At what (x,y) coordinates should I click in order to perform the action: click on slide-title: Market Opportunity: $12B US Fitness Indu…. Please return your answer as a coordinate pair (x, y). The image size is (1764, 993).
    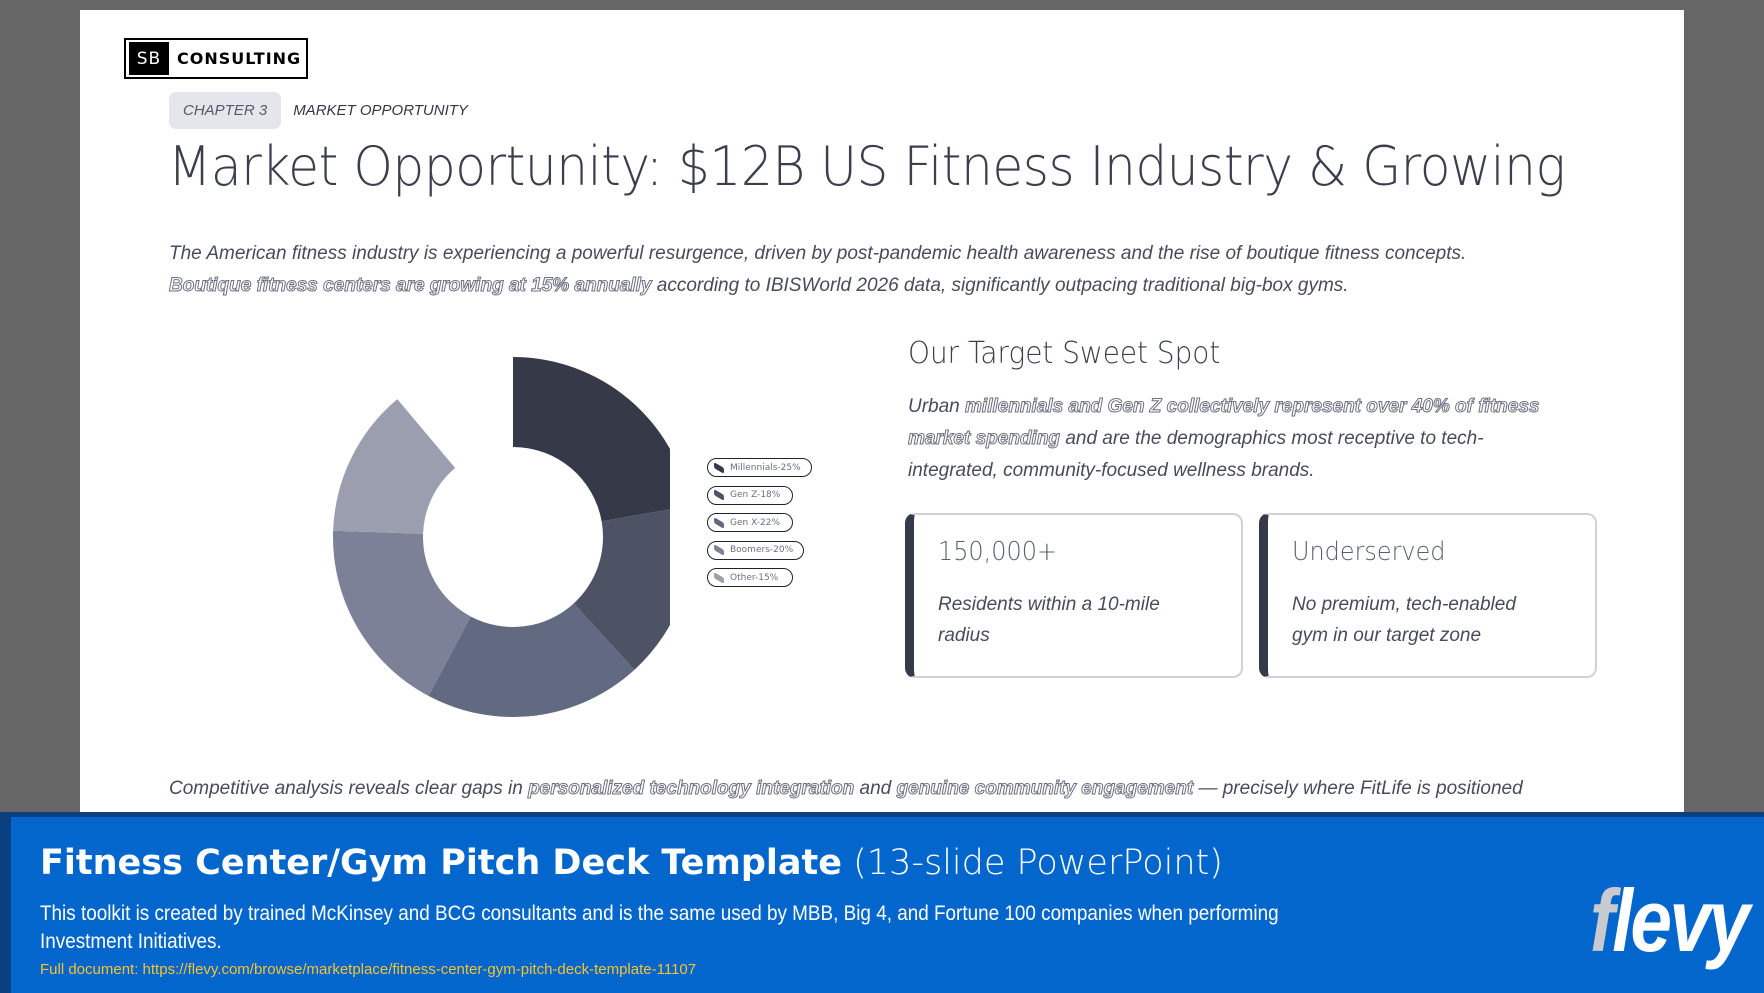
    Looking at the image, I should click on (867, 166).